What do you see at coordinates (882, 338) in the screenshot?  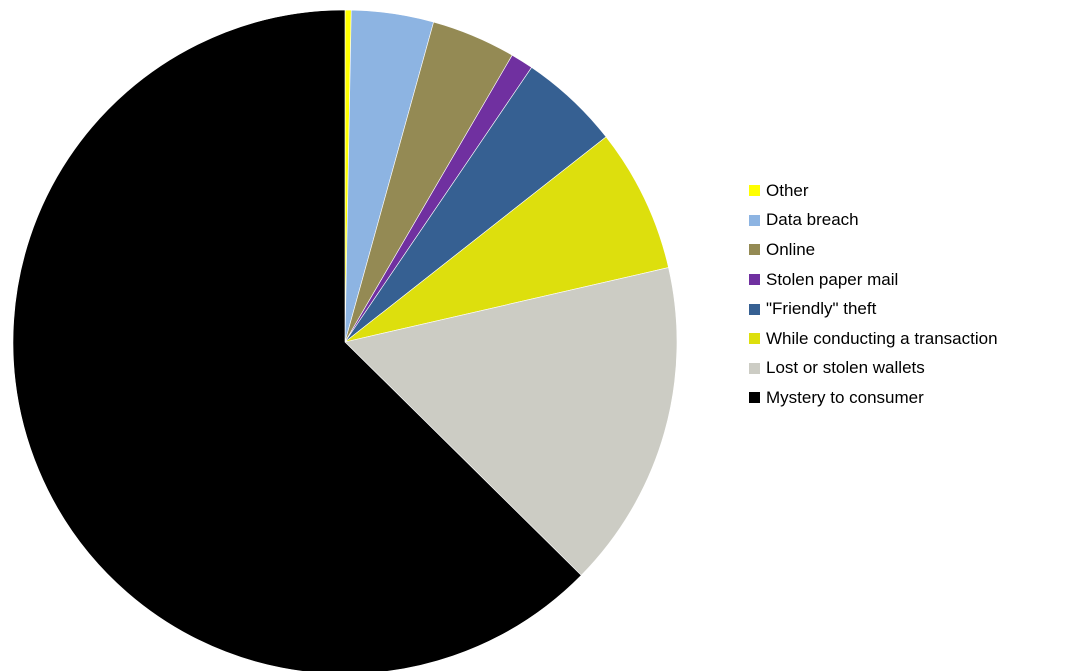 I see `legend-label: While conducting a transaction` at bounding box center [882, 338].